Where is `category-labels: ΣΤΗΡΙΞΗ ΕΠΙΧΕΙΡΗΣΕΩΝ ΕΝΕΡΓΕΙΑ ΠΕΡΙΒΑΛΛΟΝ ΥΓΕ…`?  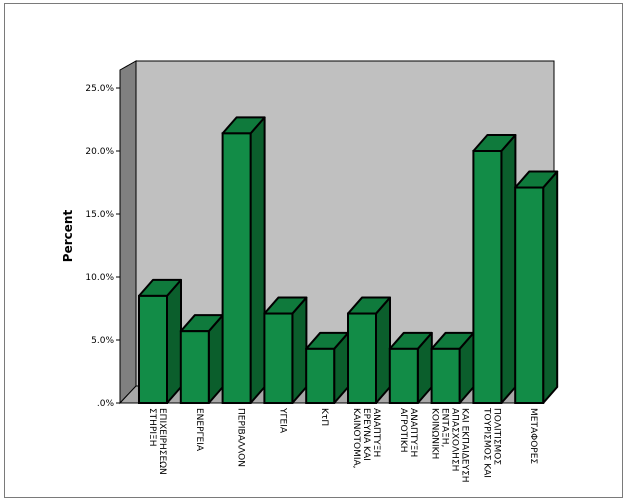
category-labels: ΣΤΗΡΙΞΗ ΕΠΙΧΕΙΡΗΣΕΩΝ ΕΝΕΡΓΕΙΑ ΠΕΡΙΒΑΛΛΟΝ ΥΓΕ… is located at coordinates (342, 445).